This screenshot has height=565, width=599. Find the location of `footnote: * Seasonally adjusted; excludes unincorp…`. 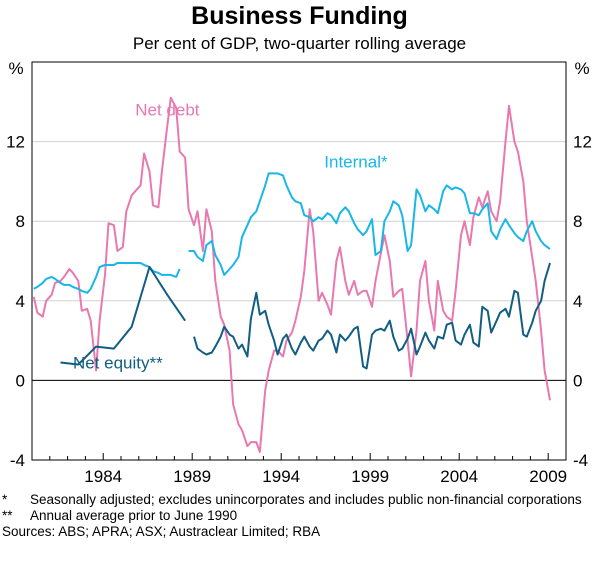

footnote: * Seasonally adjusted; excludes unincorp… is located at coordinates (299, 500).